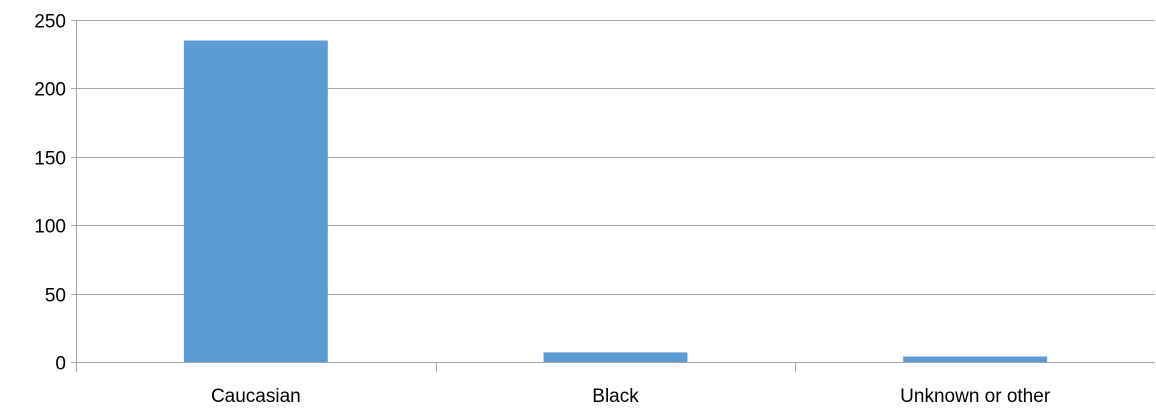 The width and height of the screenshot is (1156, 415). What do you see at coordinates (50, 159) in the screenshot?
I see `y-tick-label: 150` at bounding box center [50, 159].